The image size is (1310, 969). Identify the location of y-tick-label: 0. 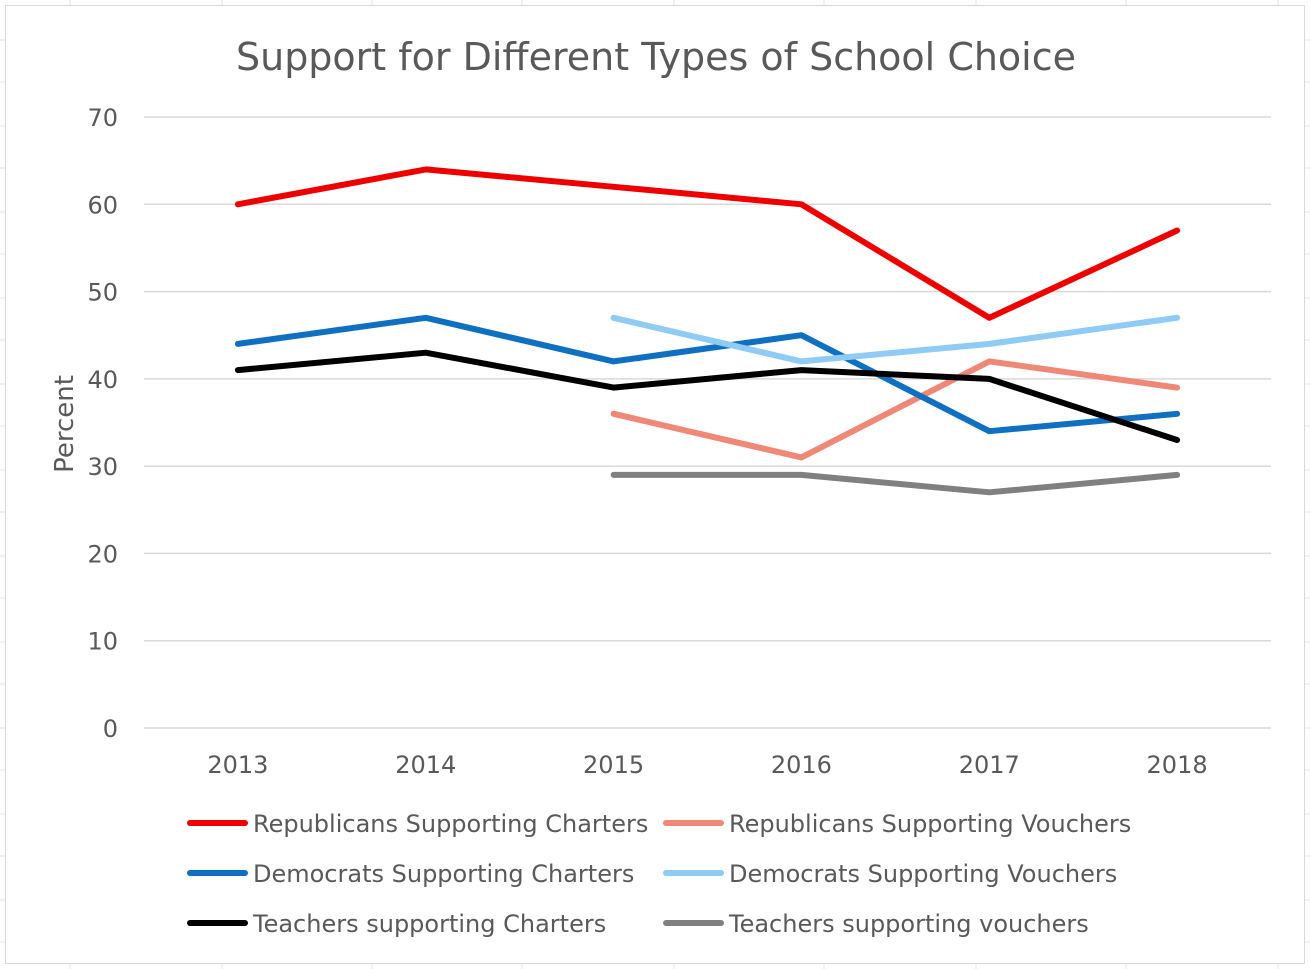
(110, 729).